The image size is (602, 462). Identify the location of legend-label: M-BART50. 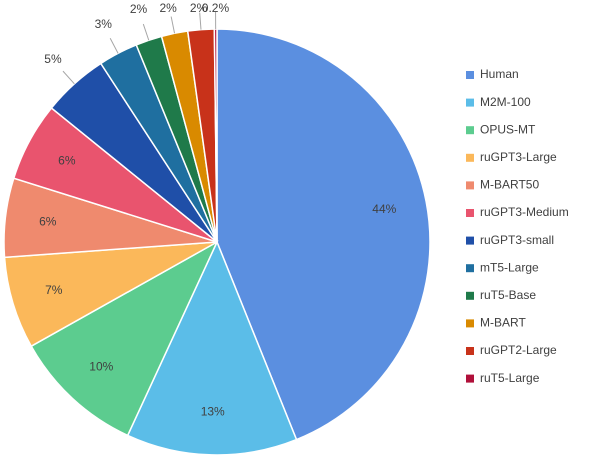
(509, 185).